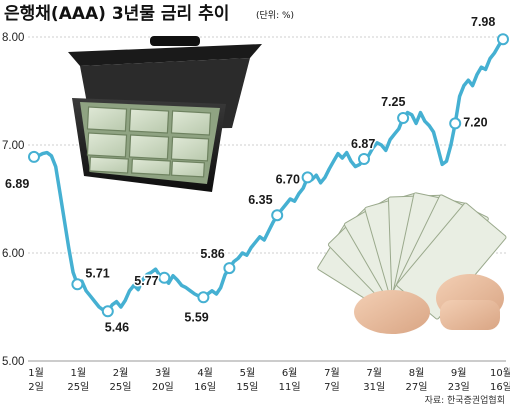  Describe the element at coordinates (165, 114) in the screenshot. I see `briefcase-illustration` at that location.